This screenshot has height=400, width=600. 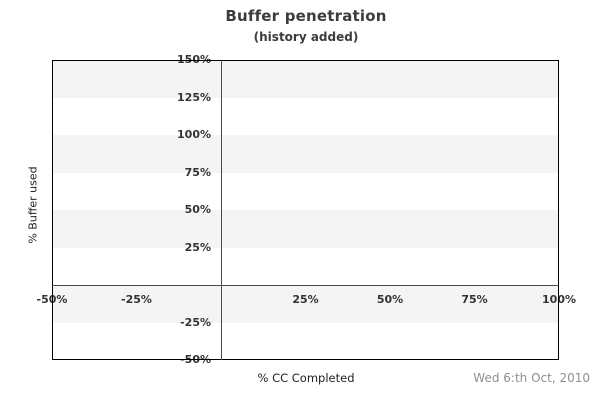 I want to click on y-tick-label: 50%, so click(x=197, y=209).